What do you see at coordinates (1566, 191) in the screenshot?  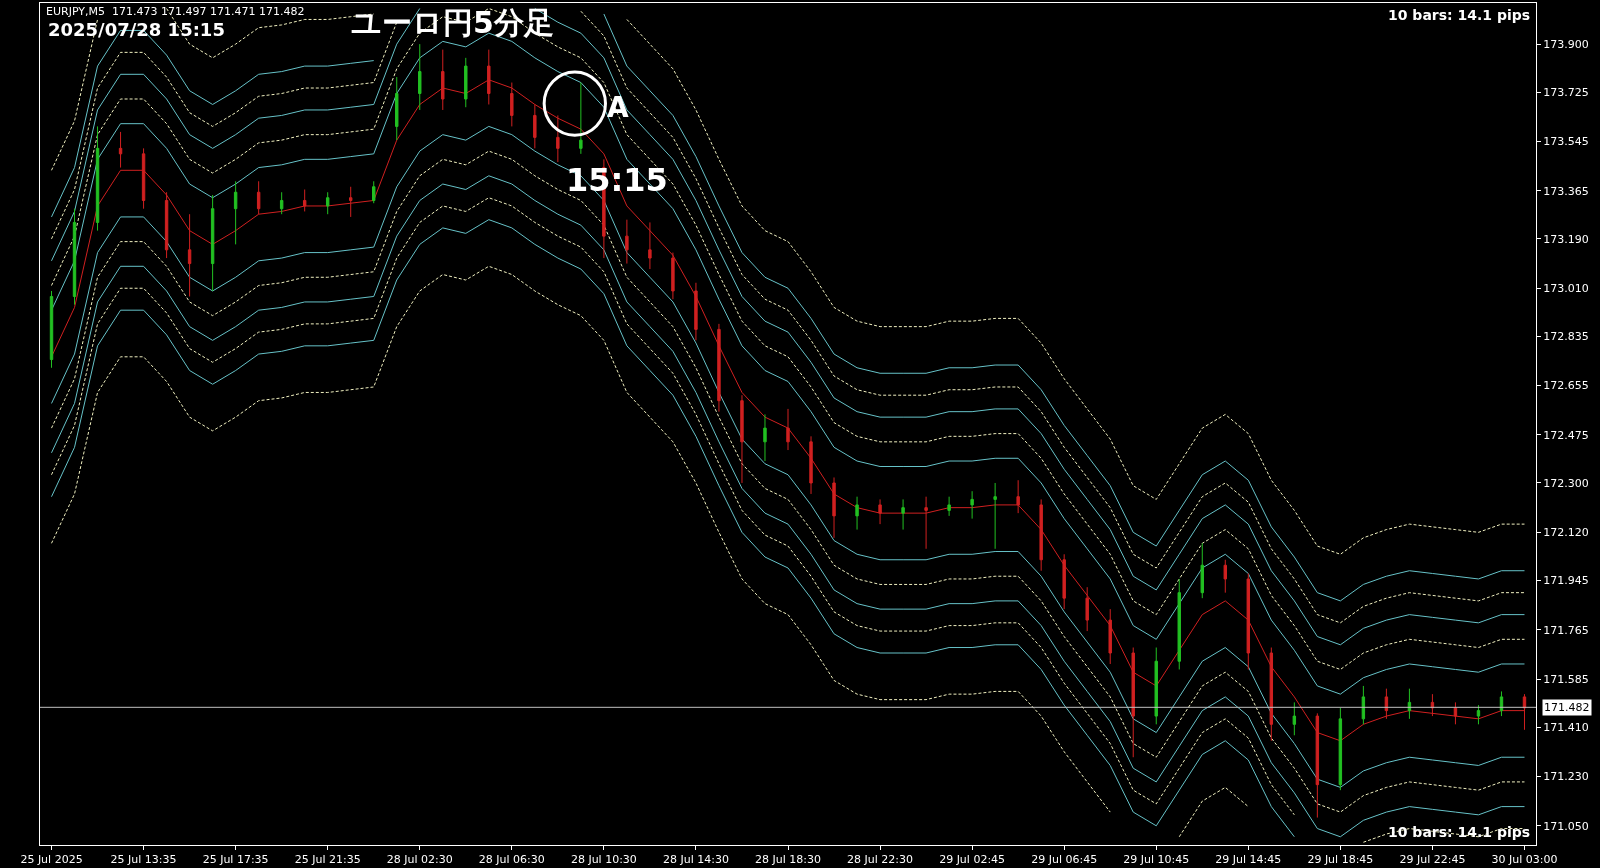 I see `y-tick-label: 173.365` at bounding box center [1566, 191].